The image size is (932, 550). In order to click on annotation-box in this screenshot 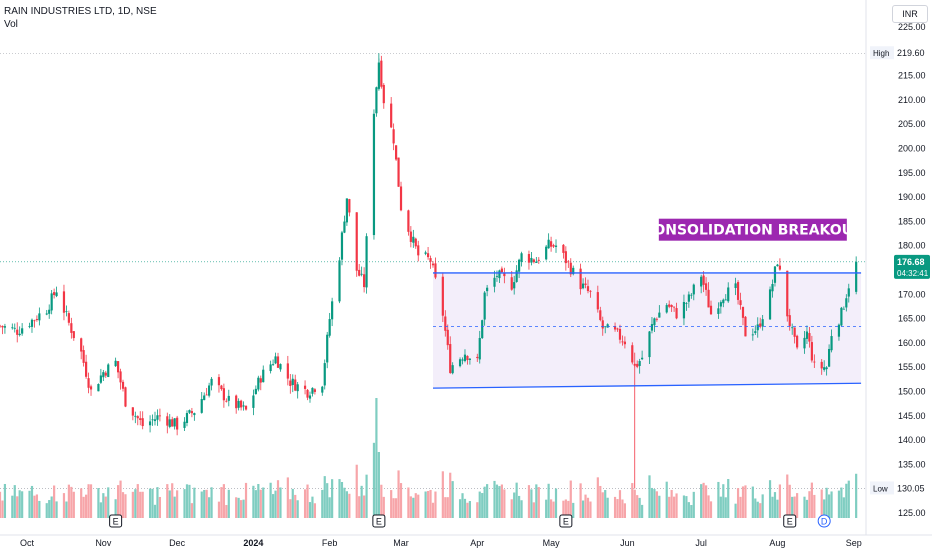, I will do `click(752, 229)`.